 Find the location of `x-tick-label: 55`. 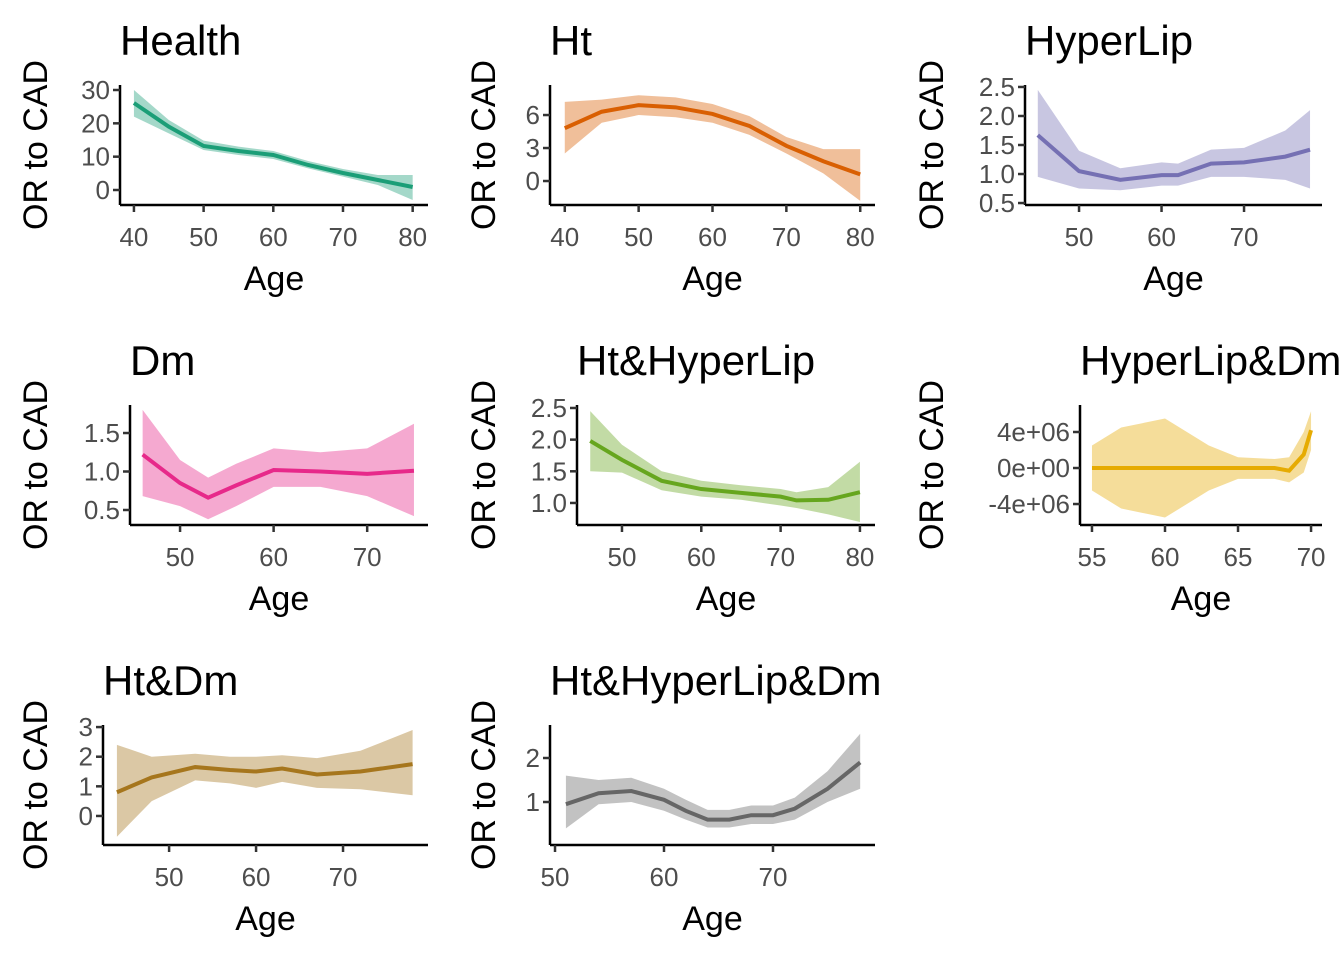

x-tick-label: 55 is located at coordinates (1092, 557).